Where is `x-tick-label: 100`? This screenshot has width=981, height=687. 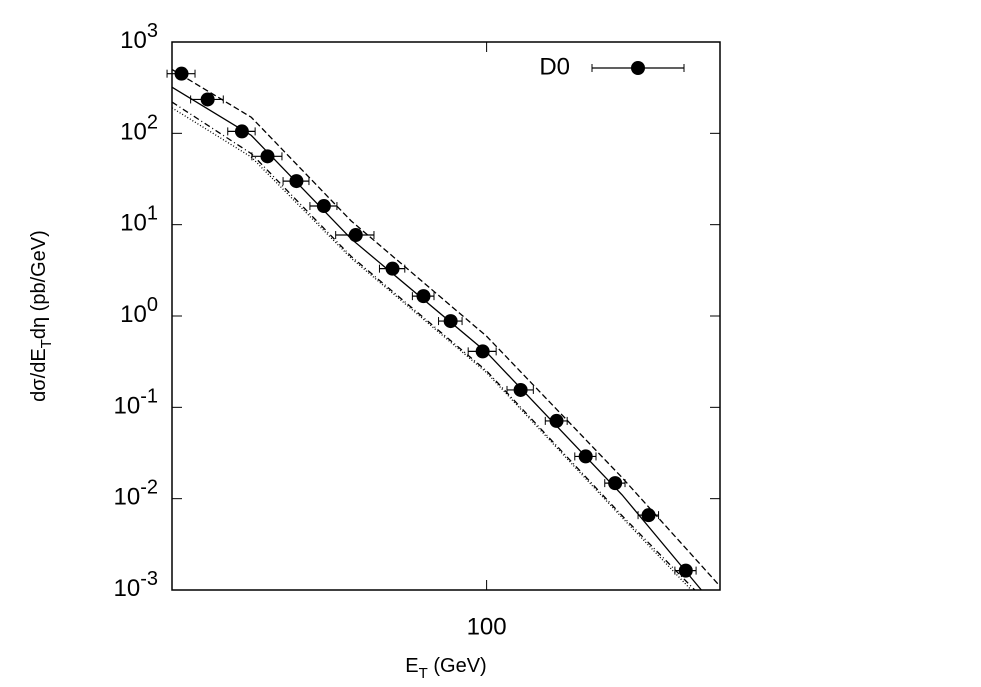
x-tick-label: 100 is located at coordinates (487, 626).